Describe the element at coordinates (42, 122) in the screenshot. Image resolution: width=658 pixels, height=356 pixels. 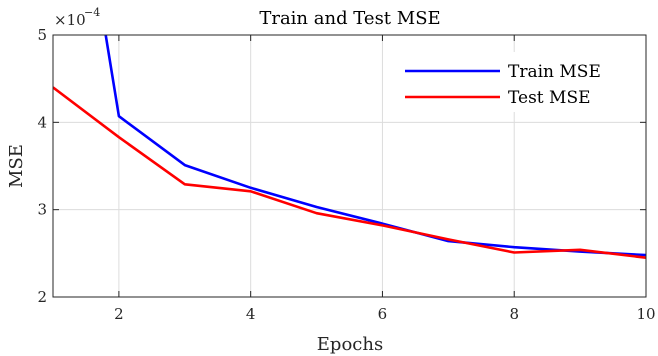
I see `y-tick-label: 4` at that location.